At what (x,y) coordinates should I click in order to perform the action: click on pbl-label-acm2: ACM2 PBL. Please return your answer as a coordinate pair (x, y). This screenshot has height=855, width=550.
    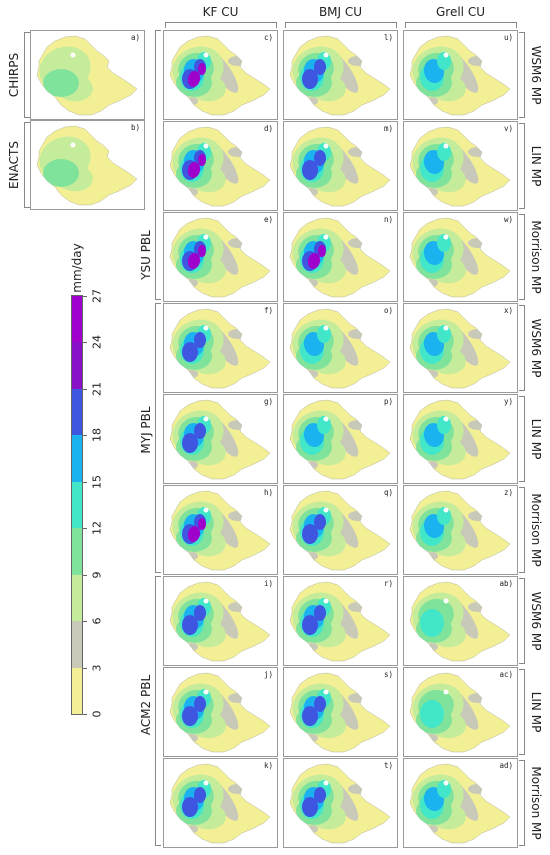
    Looking at the image, I should click on (146, 705).